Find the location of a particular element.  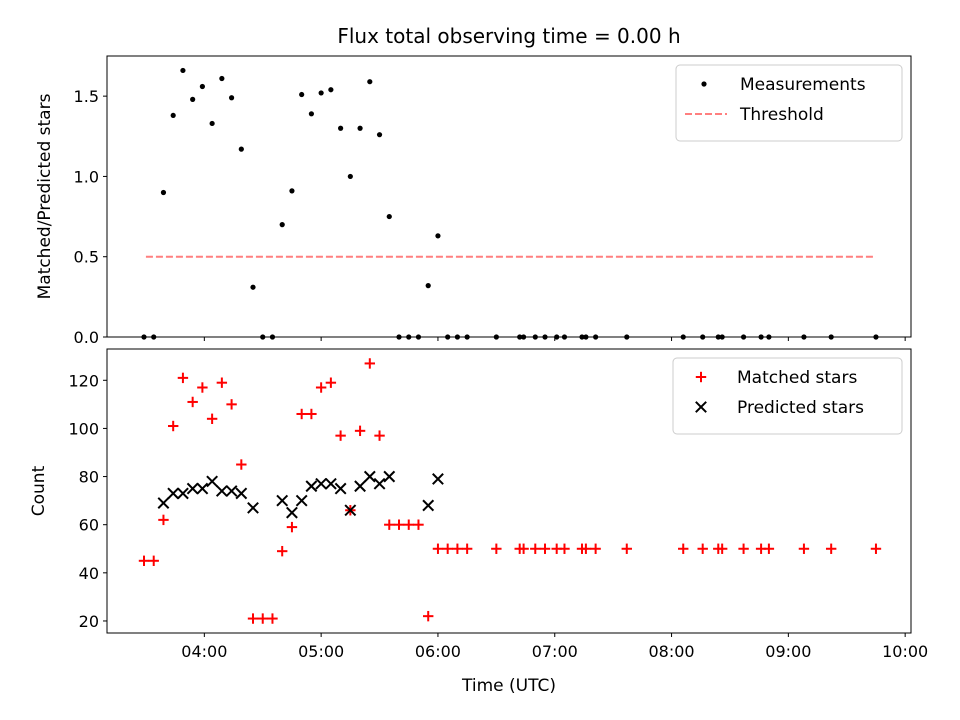

y-tick-label: 1.0 is located at coordinates (86, 176).